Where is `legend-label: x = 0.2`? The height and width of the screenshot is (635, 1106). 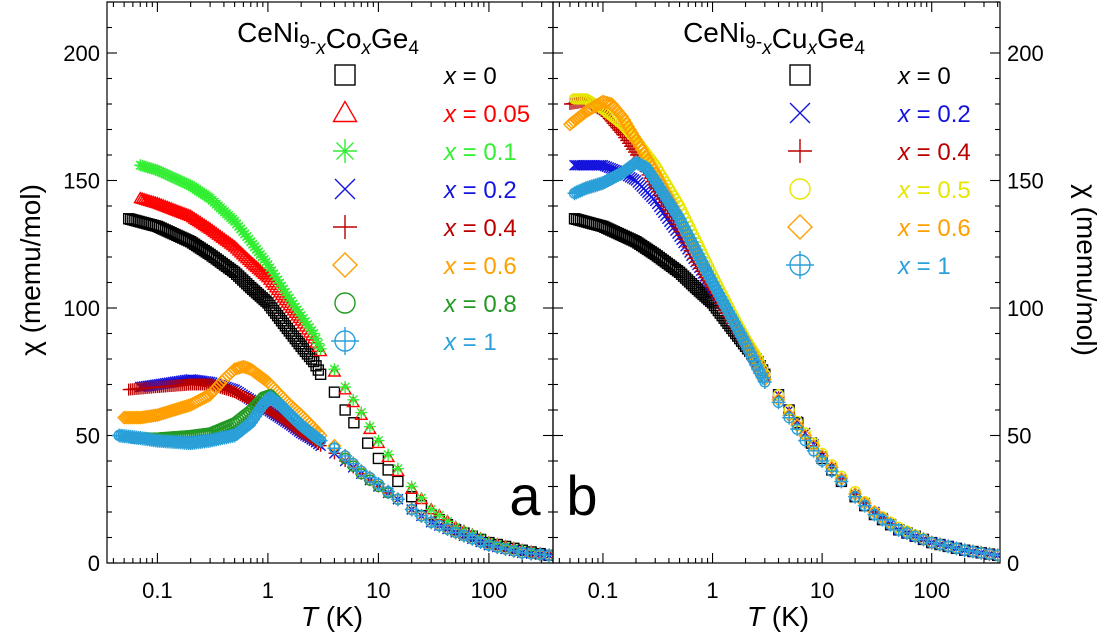
legend-label: x = 0.2 is located at coordinates (934, 114).